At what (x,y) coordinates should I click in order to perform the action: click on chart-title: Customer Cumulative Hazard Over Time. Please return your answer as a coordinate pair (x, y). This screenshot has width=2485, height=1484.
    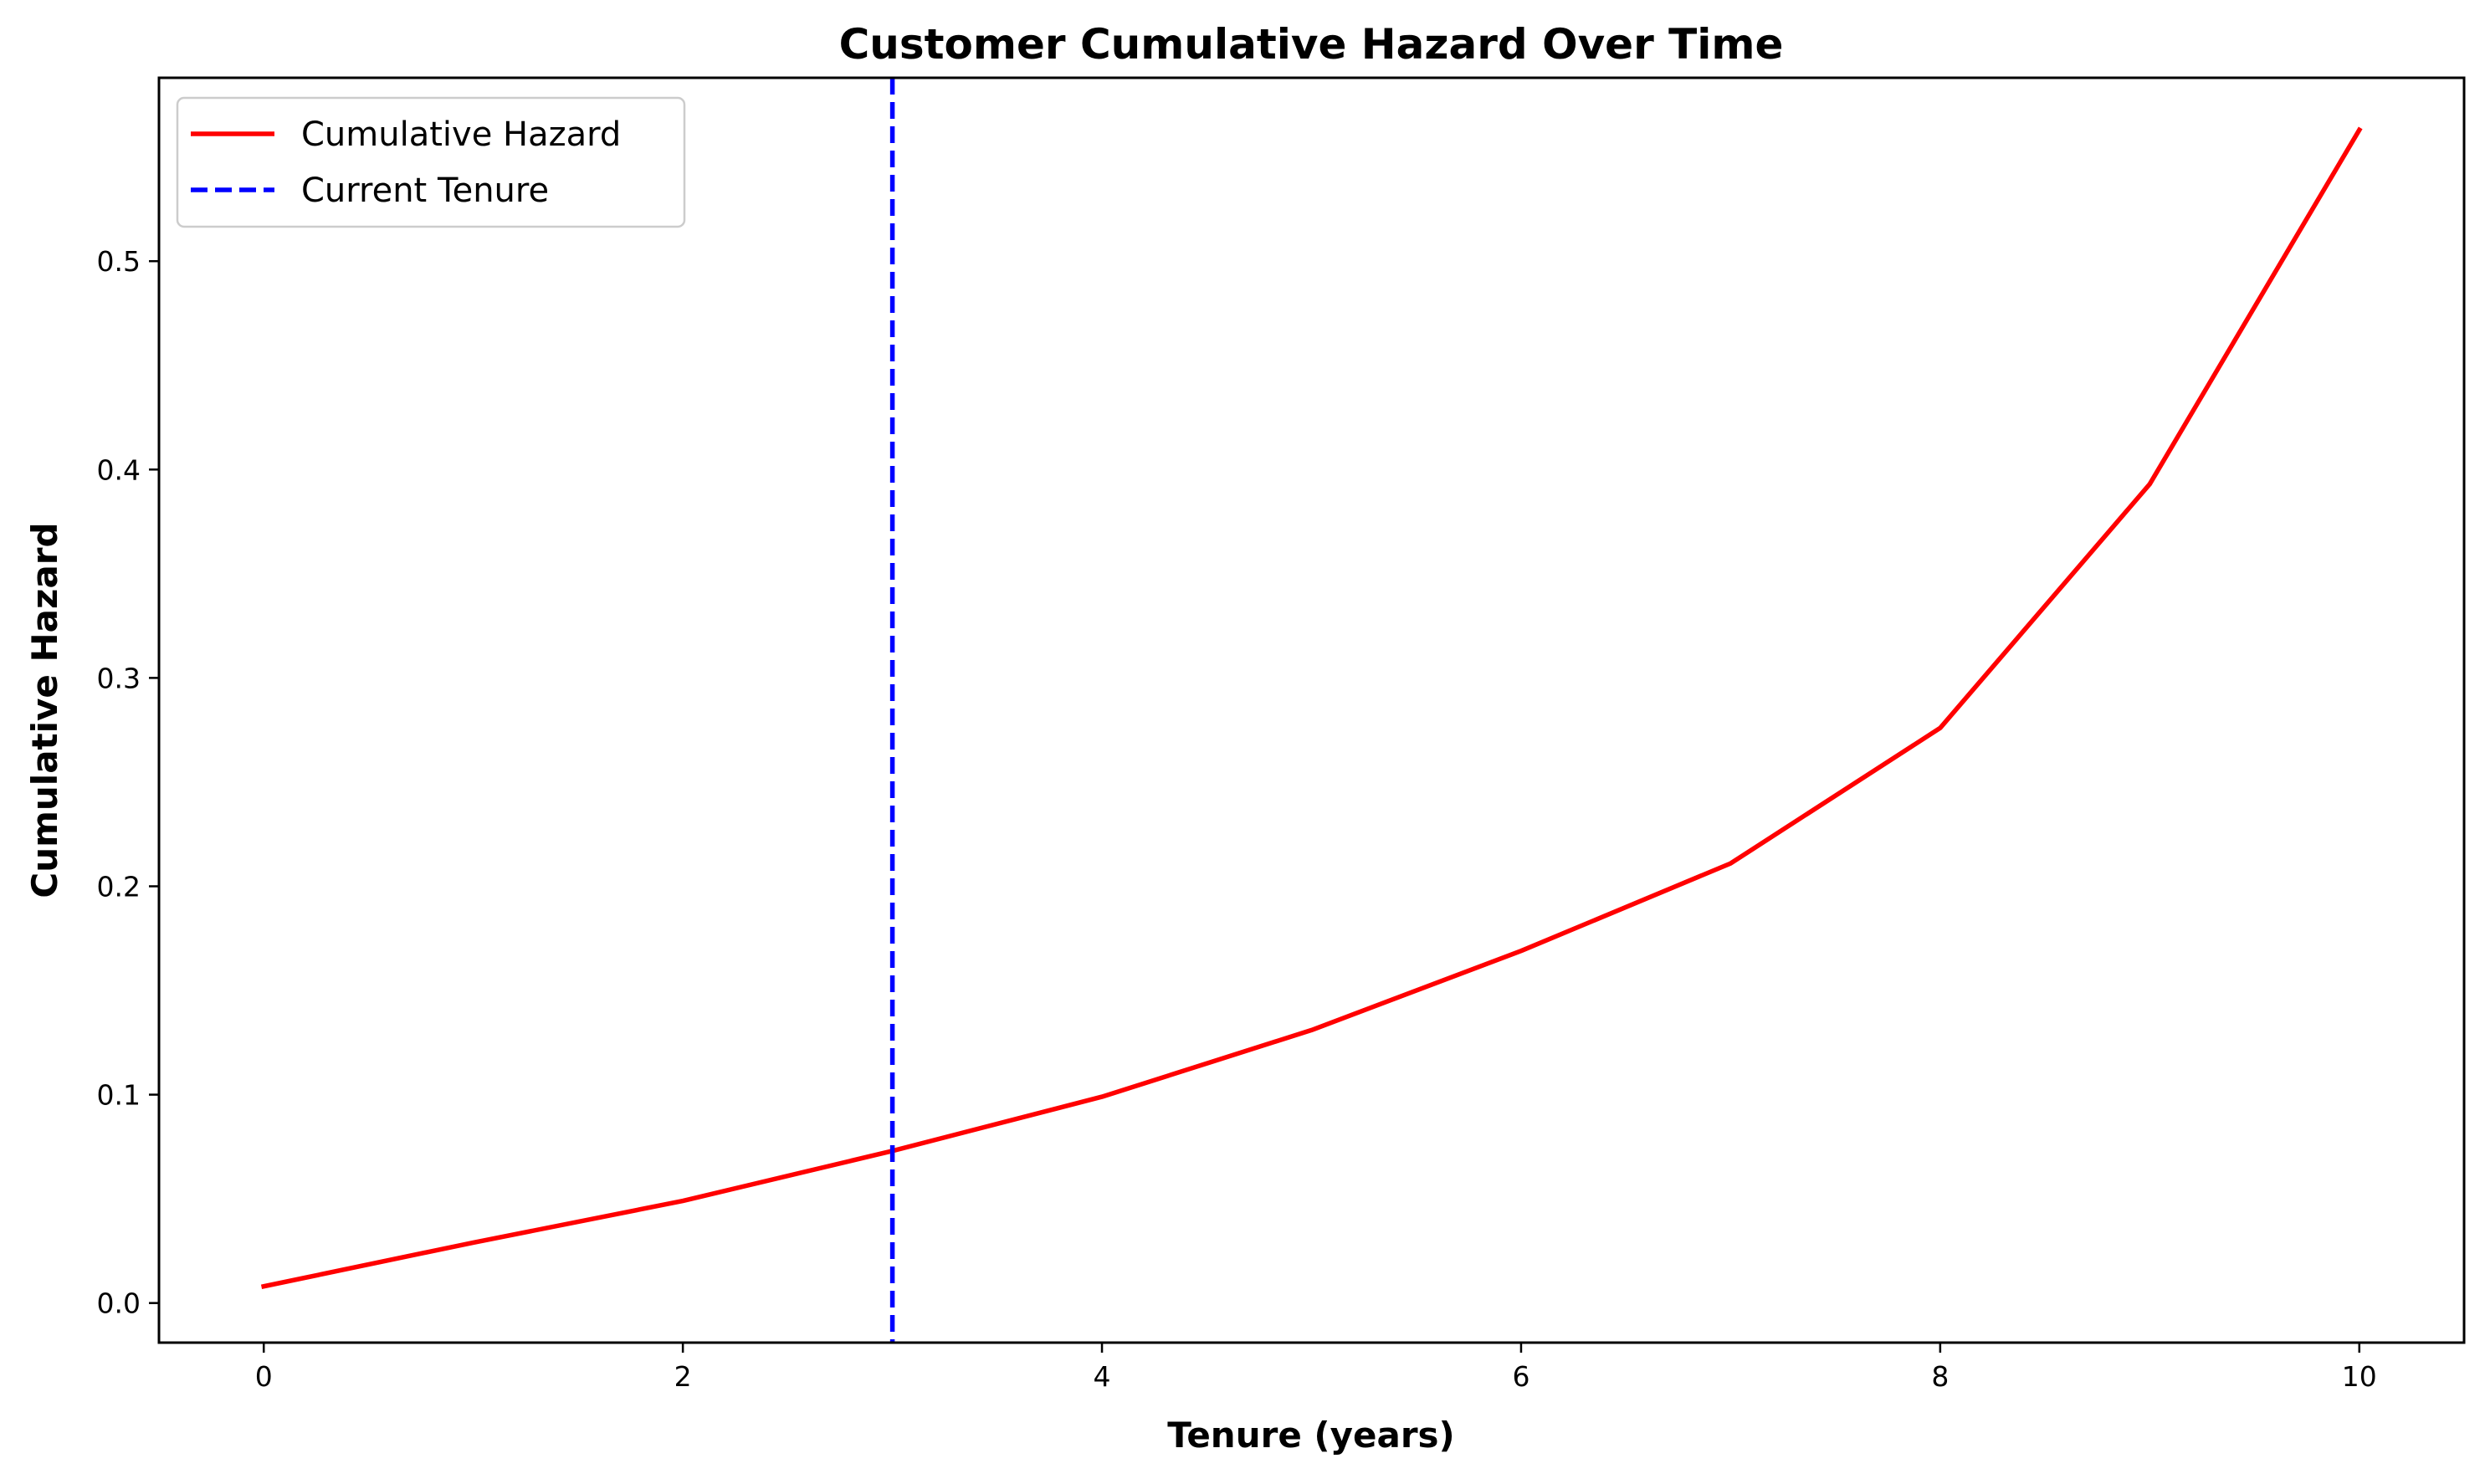
    Looking at the image, I should click on (1311, 44).